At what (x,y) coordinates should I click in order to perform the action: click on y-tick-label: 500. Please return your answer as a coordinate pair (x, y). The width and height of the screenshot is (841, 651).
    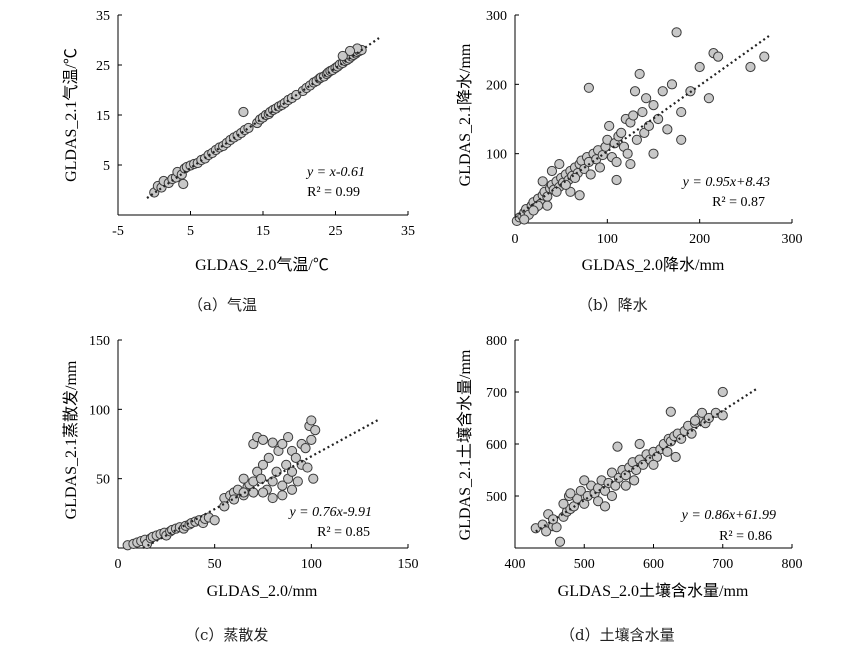
    Looking at the image, I should click on (496, 497).